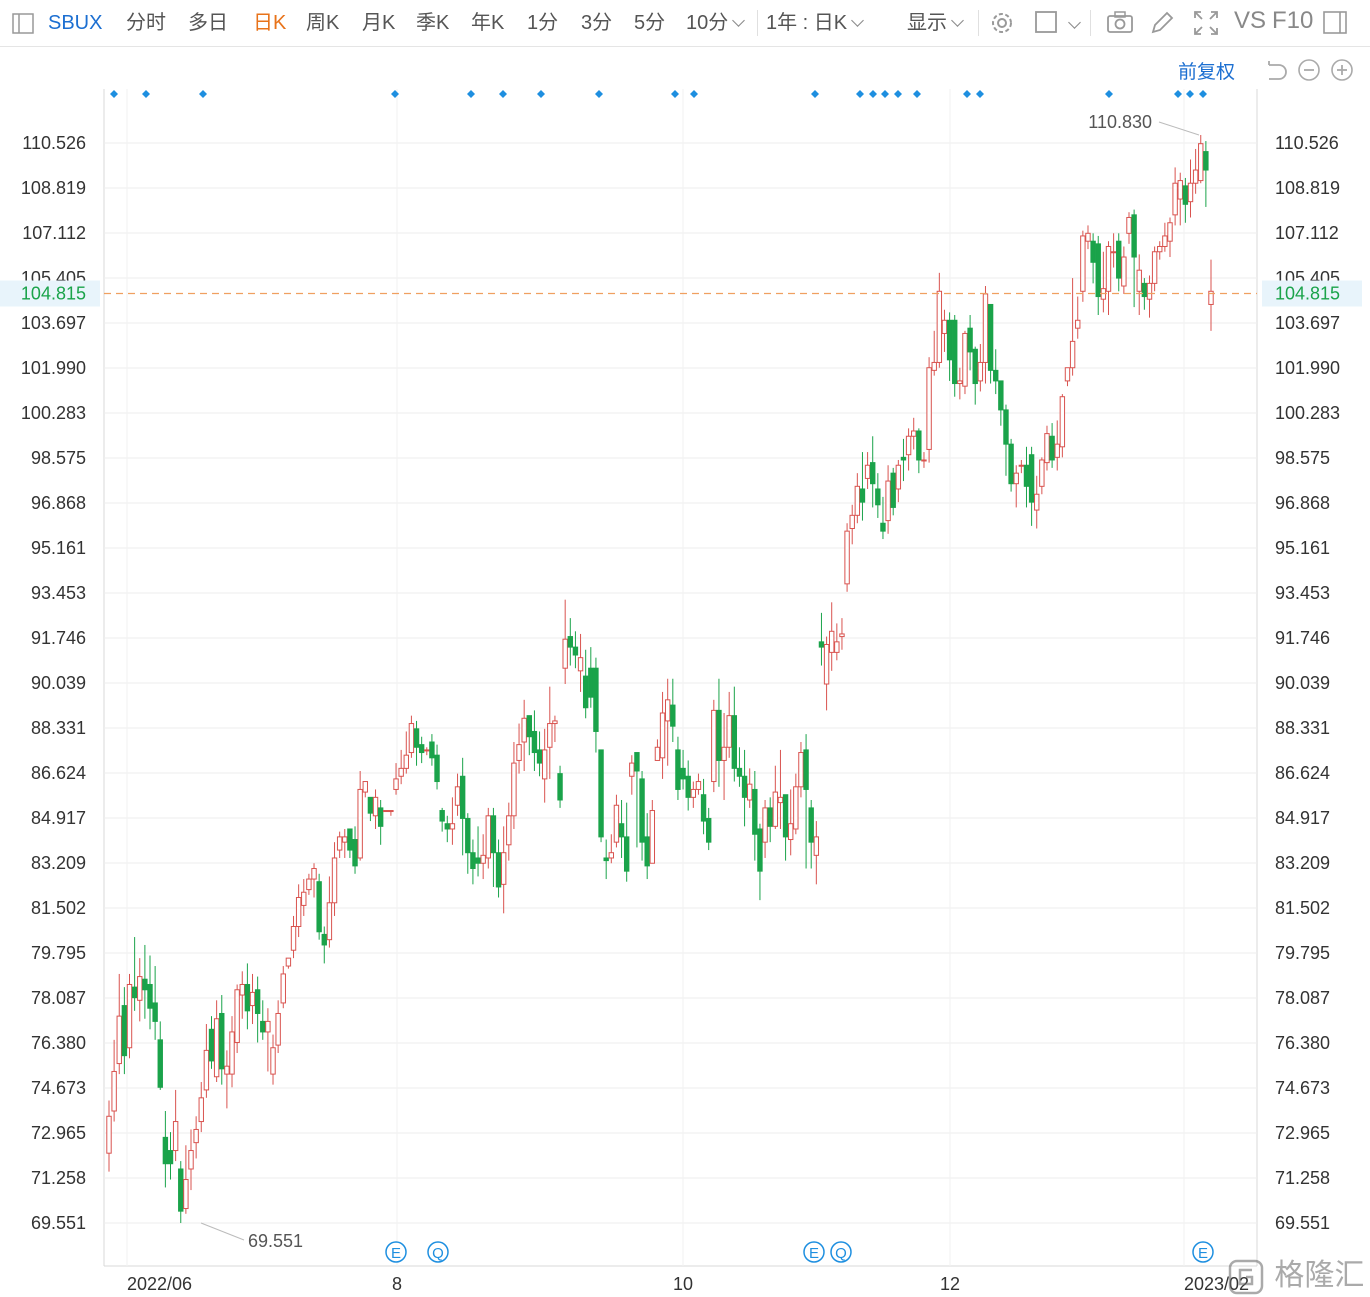  Describe the element at coordinates (1002, 23) in the screenshot. I see `settings-gear-icon` at that location.